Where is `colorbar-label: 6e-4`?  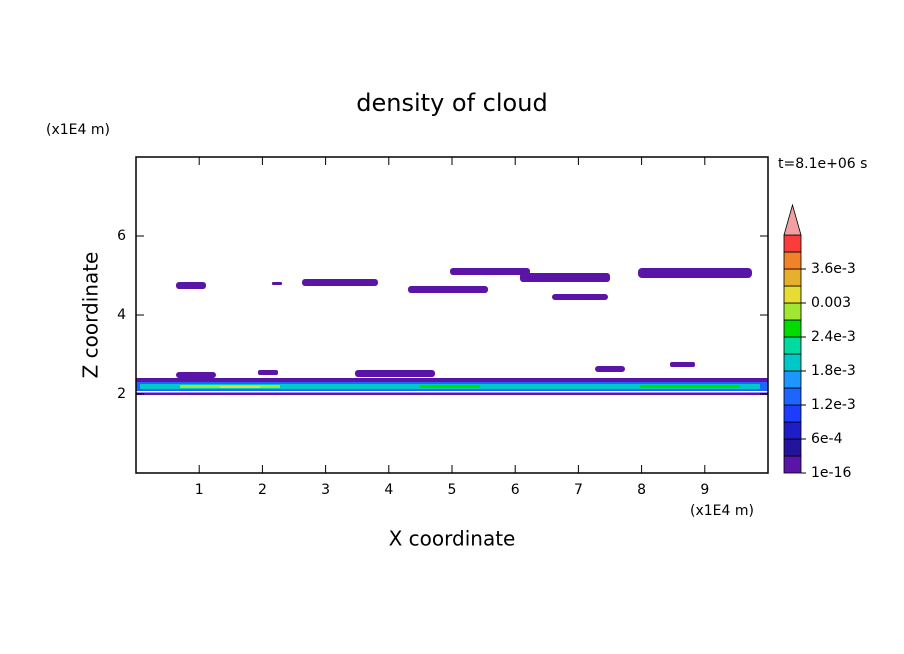 colorbar-label: 6e-4 is located at coordinates (827, 439).